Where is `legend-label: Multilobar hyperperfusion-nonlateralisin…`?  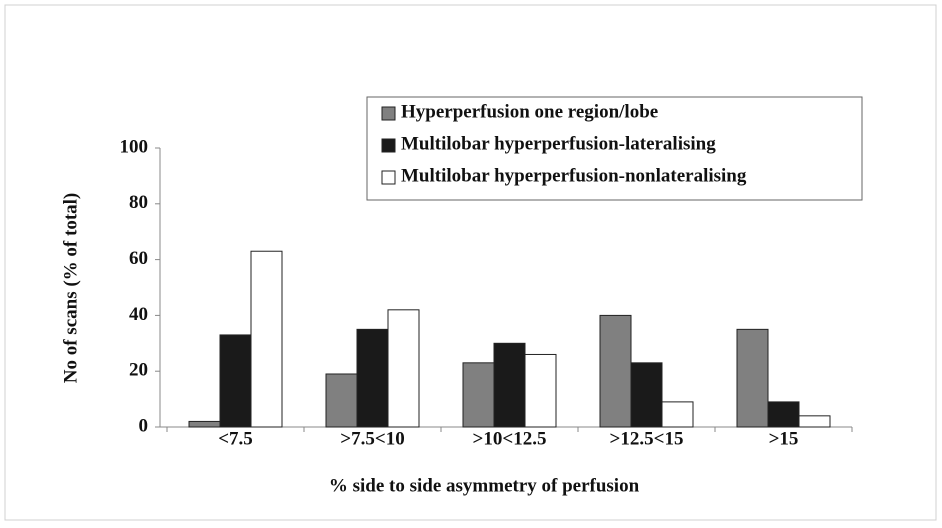
legend-label: Multilobar hyperperfusion-nonlateralisin… is located at coordinates (574, 175).